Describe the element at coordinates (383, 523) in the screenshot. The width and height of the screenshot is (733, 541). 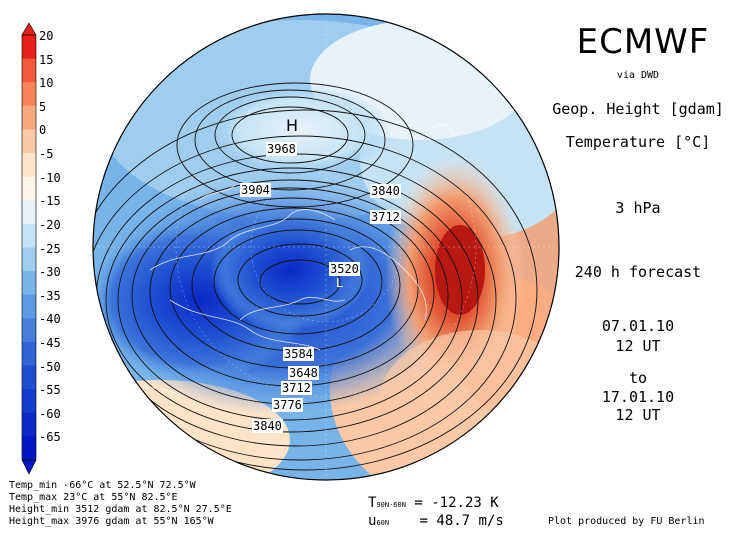
I see `u-subscript: 60N` at that location.